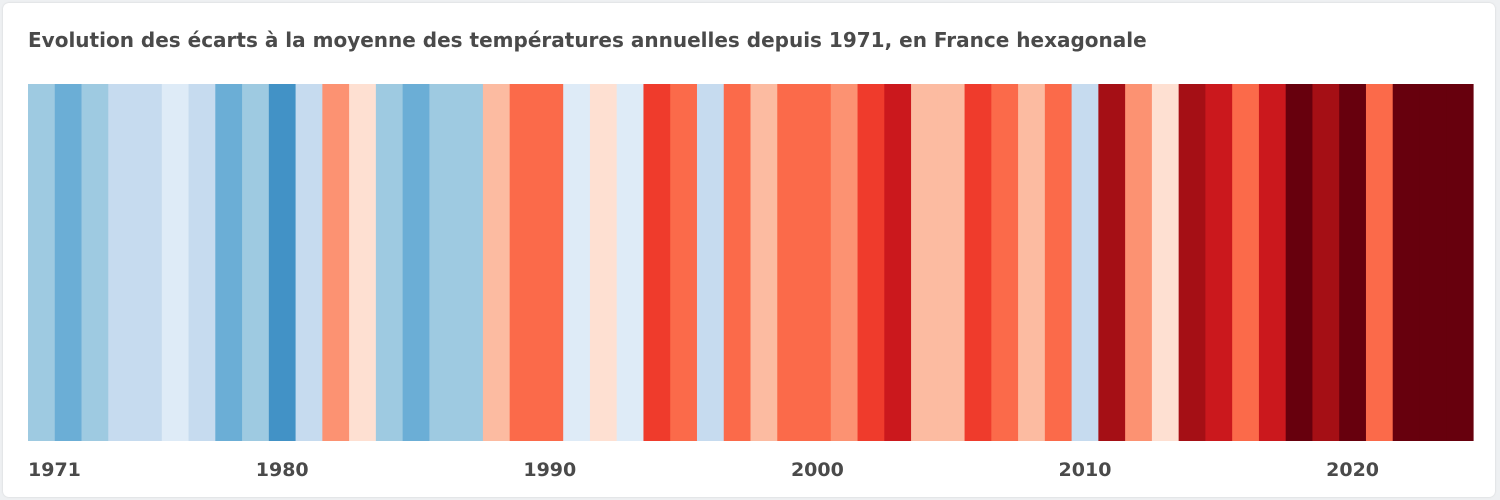 The image size is (1500, 500). I want to click on stripe-1995, so click(684, 262).